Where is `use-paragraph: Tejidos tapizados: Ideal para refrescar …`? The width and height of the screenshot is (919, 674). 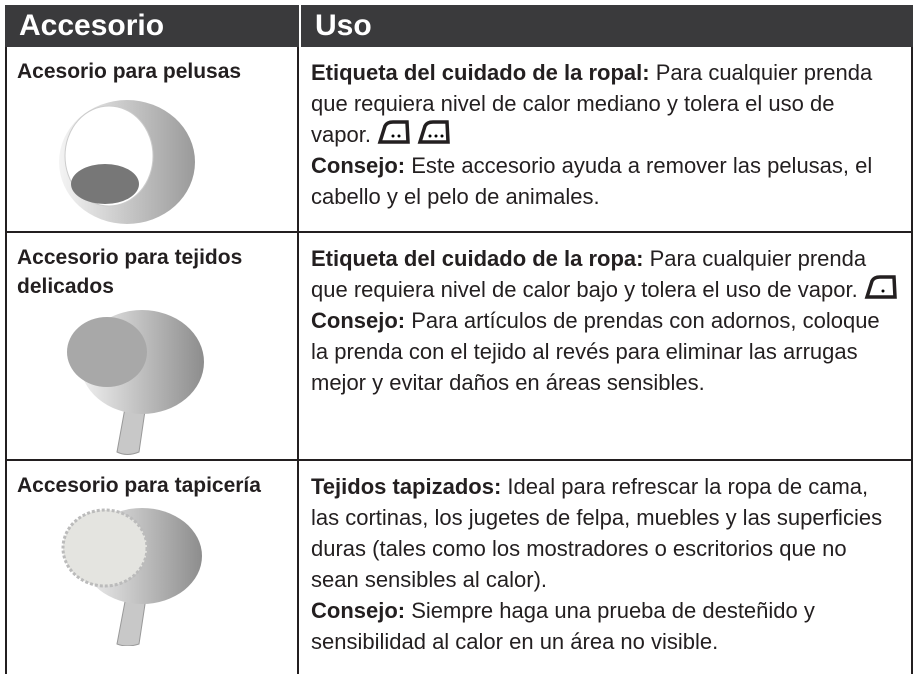 use-paragraph: Tejidos tapizados: Ideal para refrescar … is located at coordinates (605, 533).